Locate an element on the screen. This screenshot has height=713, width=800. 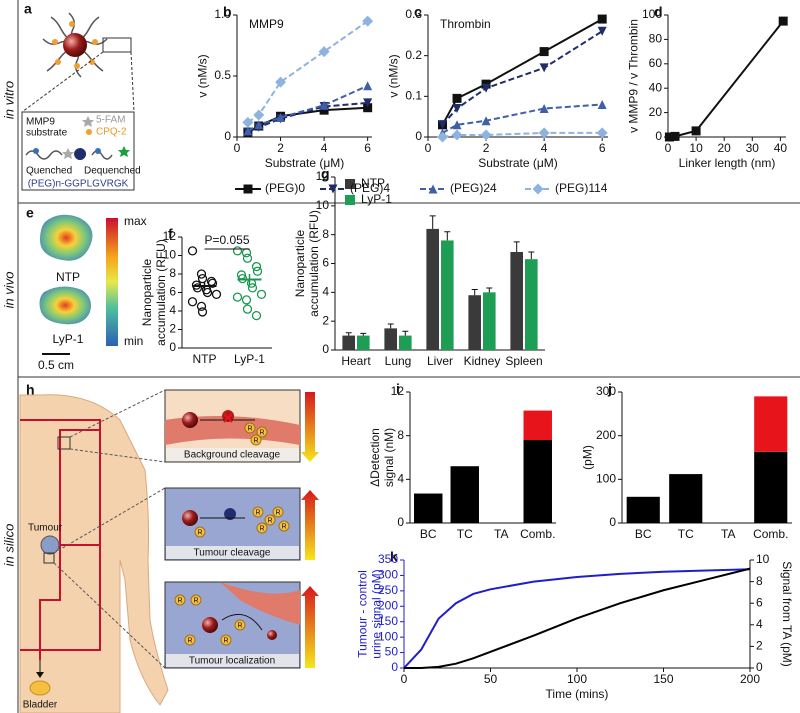
y2-tick-label: 2 is located at coordinates (759, 646).